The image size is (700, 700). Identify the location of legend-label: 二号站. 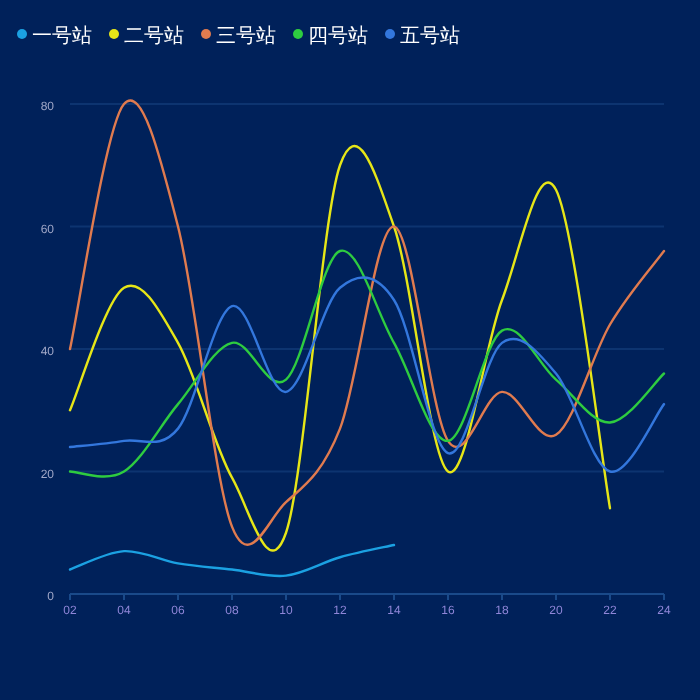
(154, 36).